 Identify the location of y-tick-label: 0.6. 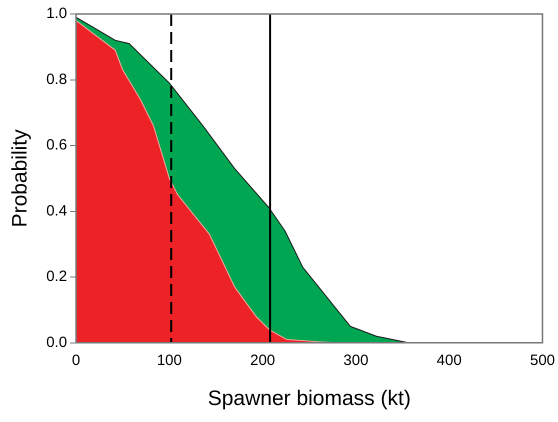
(57, 145).